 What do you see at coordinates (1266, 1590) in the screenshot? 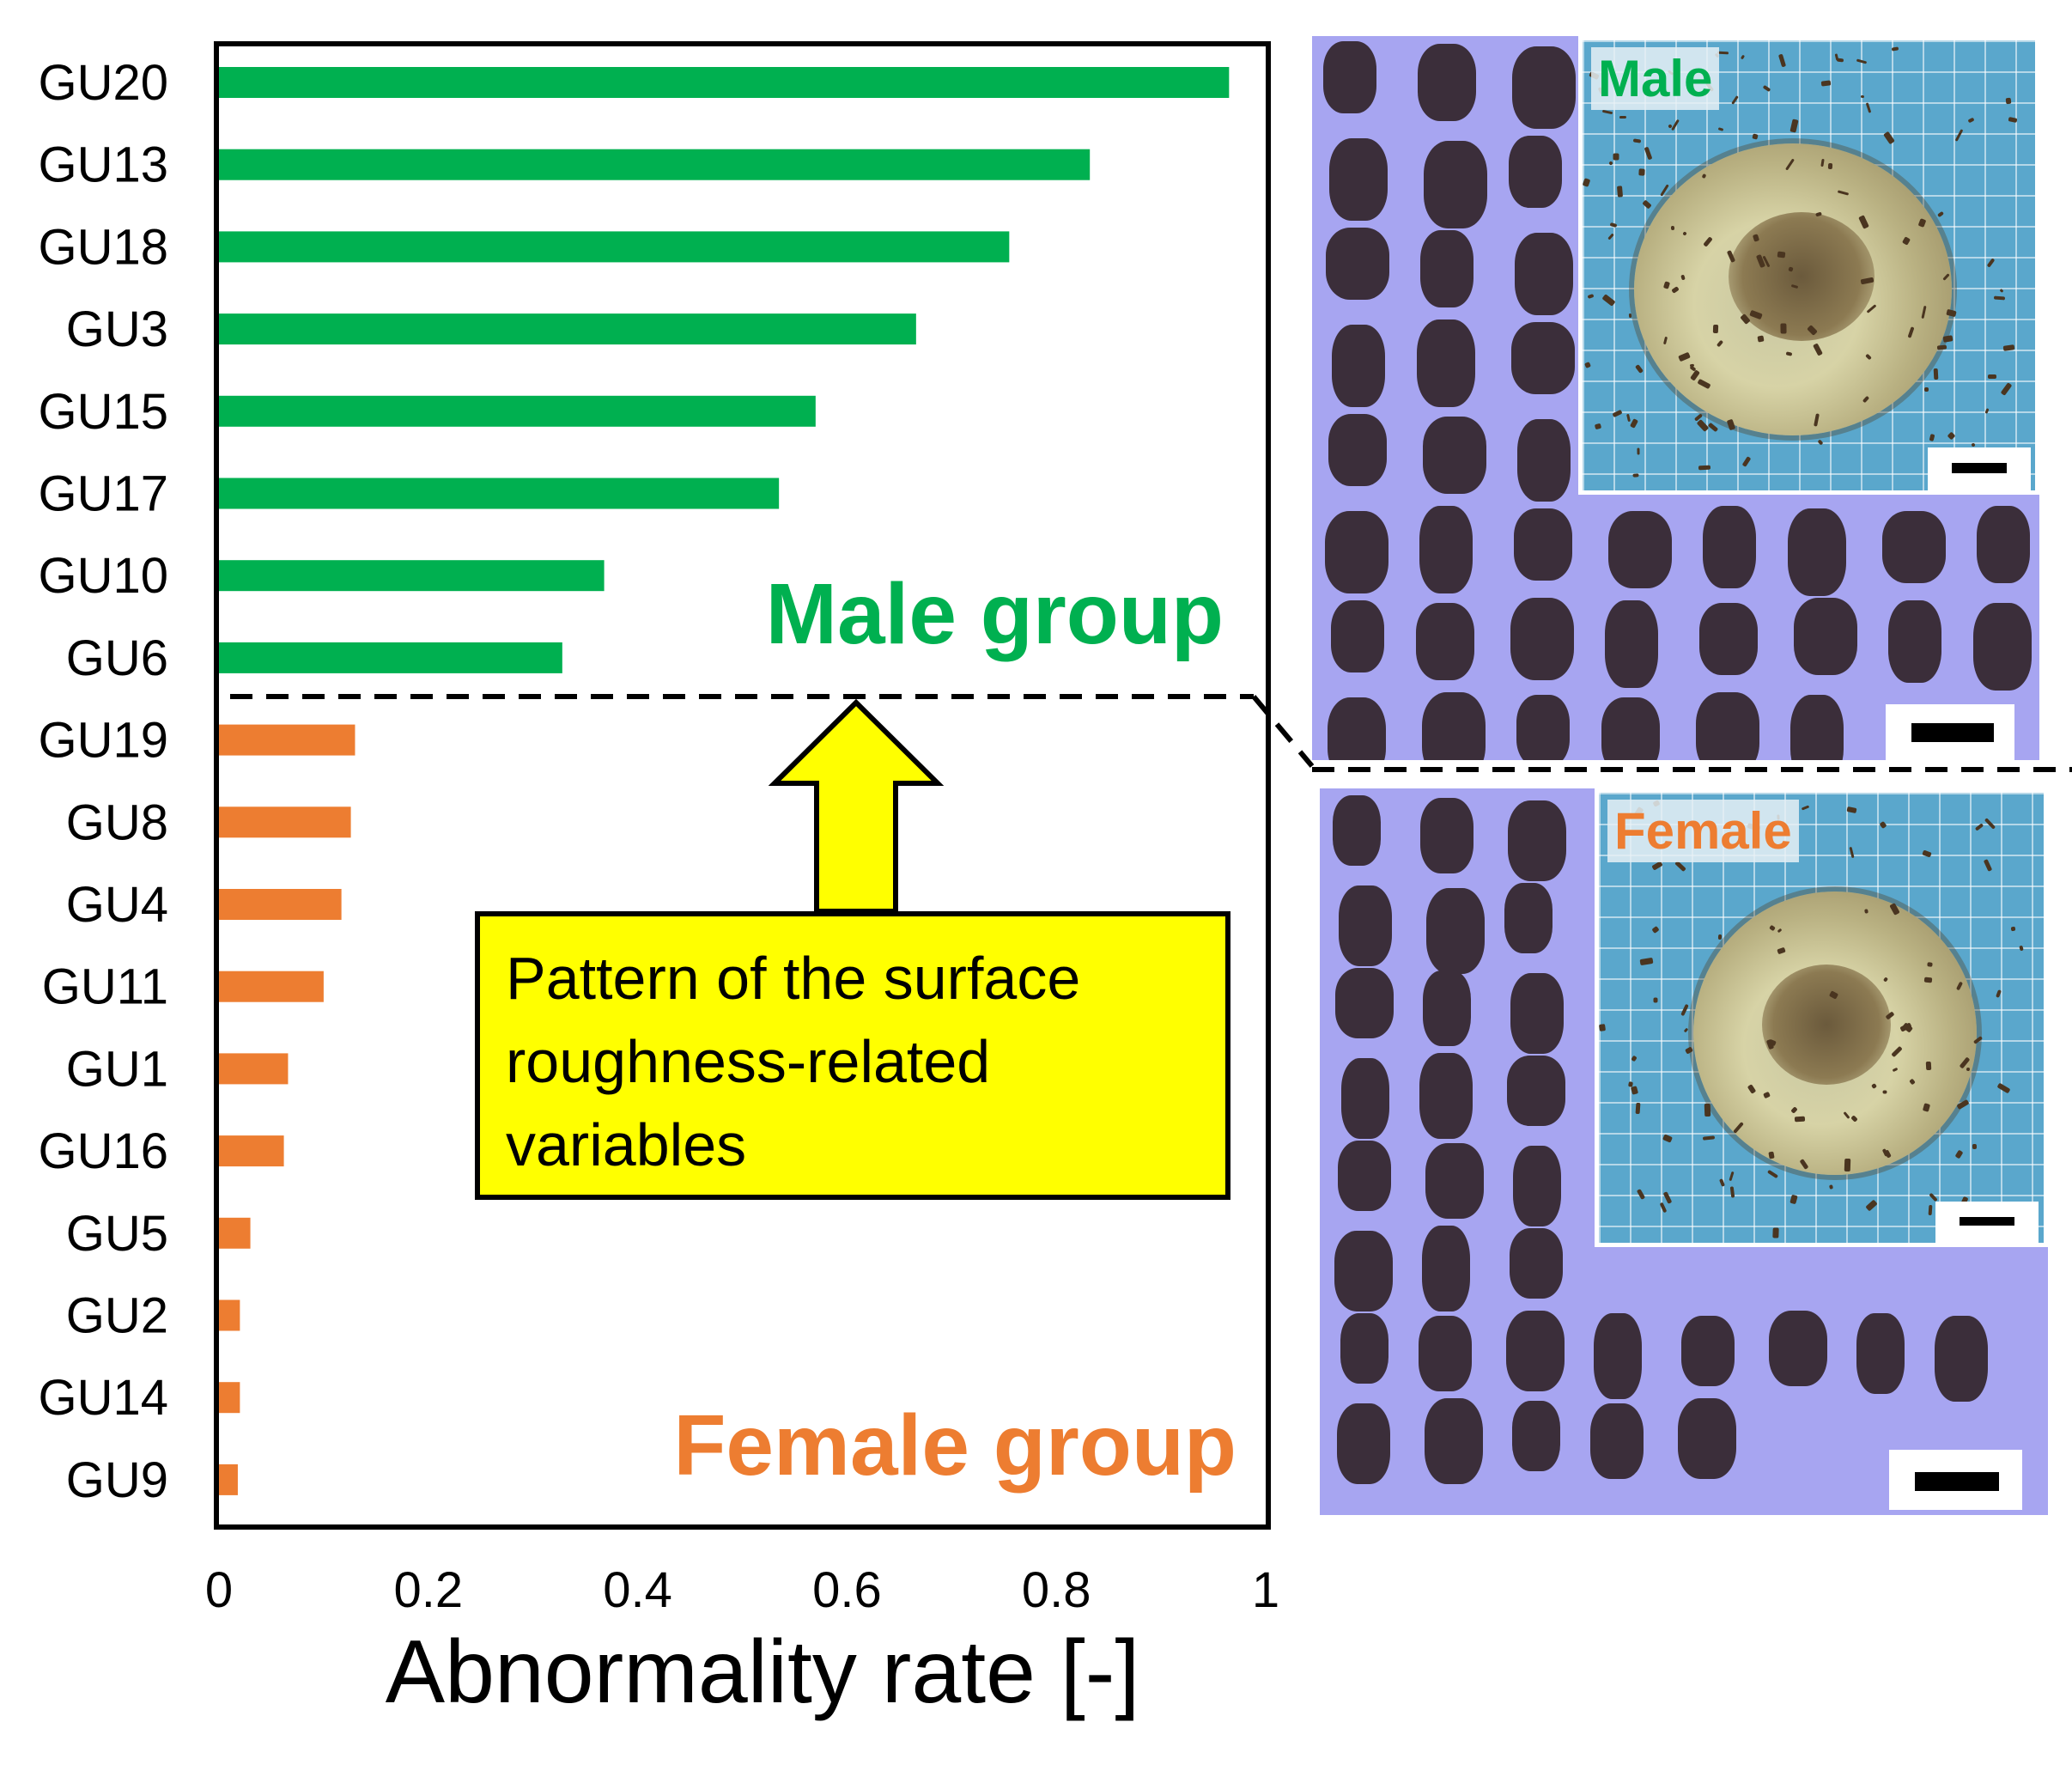
I see `x-tick-label: 1` at bounding box center [1266, 1590].